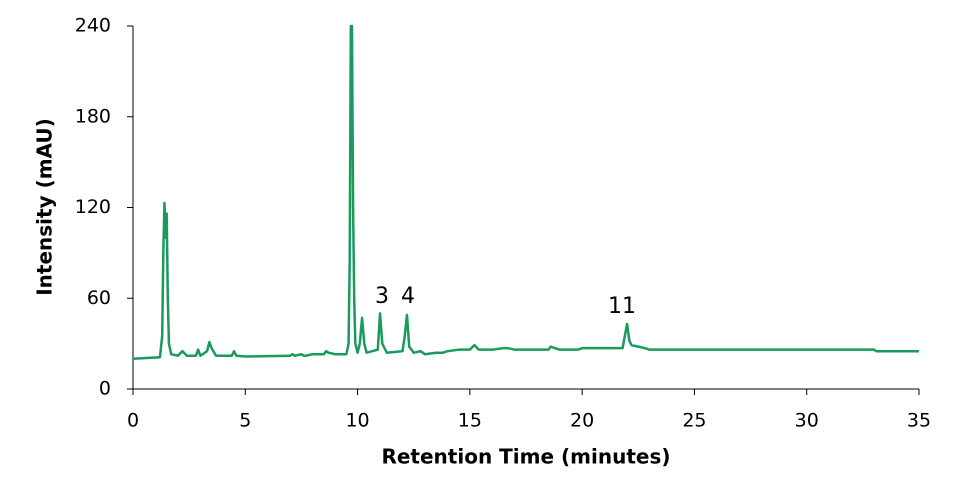  Describe the element at coordinates (582, 421) in the screenshot. I see `x-tick-label: 20` at that location.